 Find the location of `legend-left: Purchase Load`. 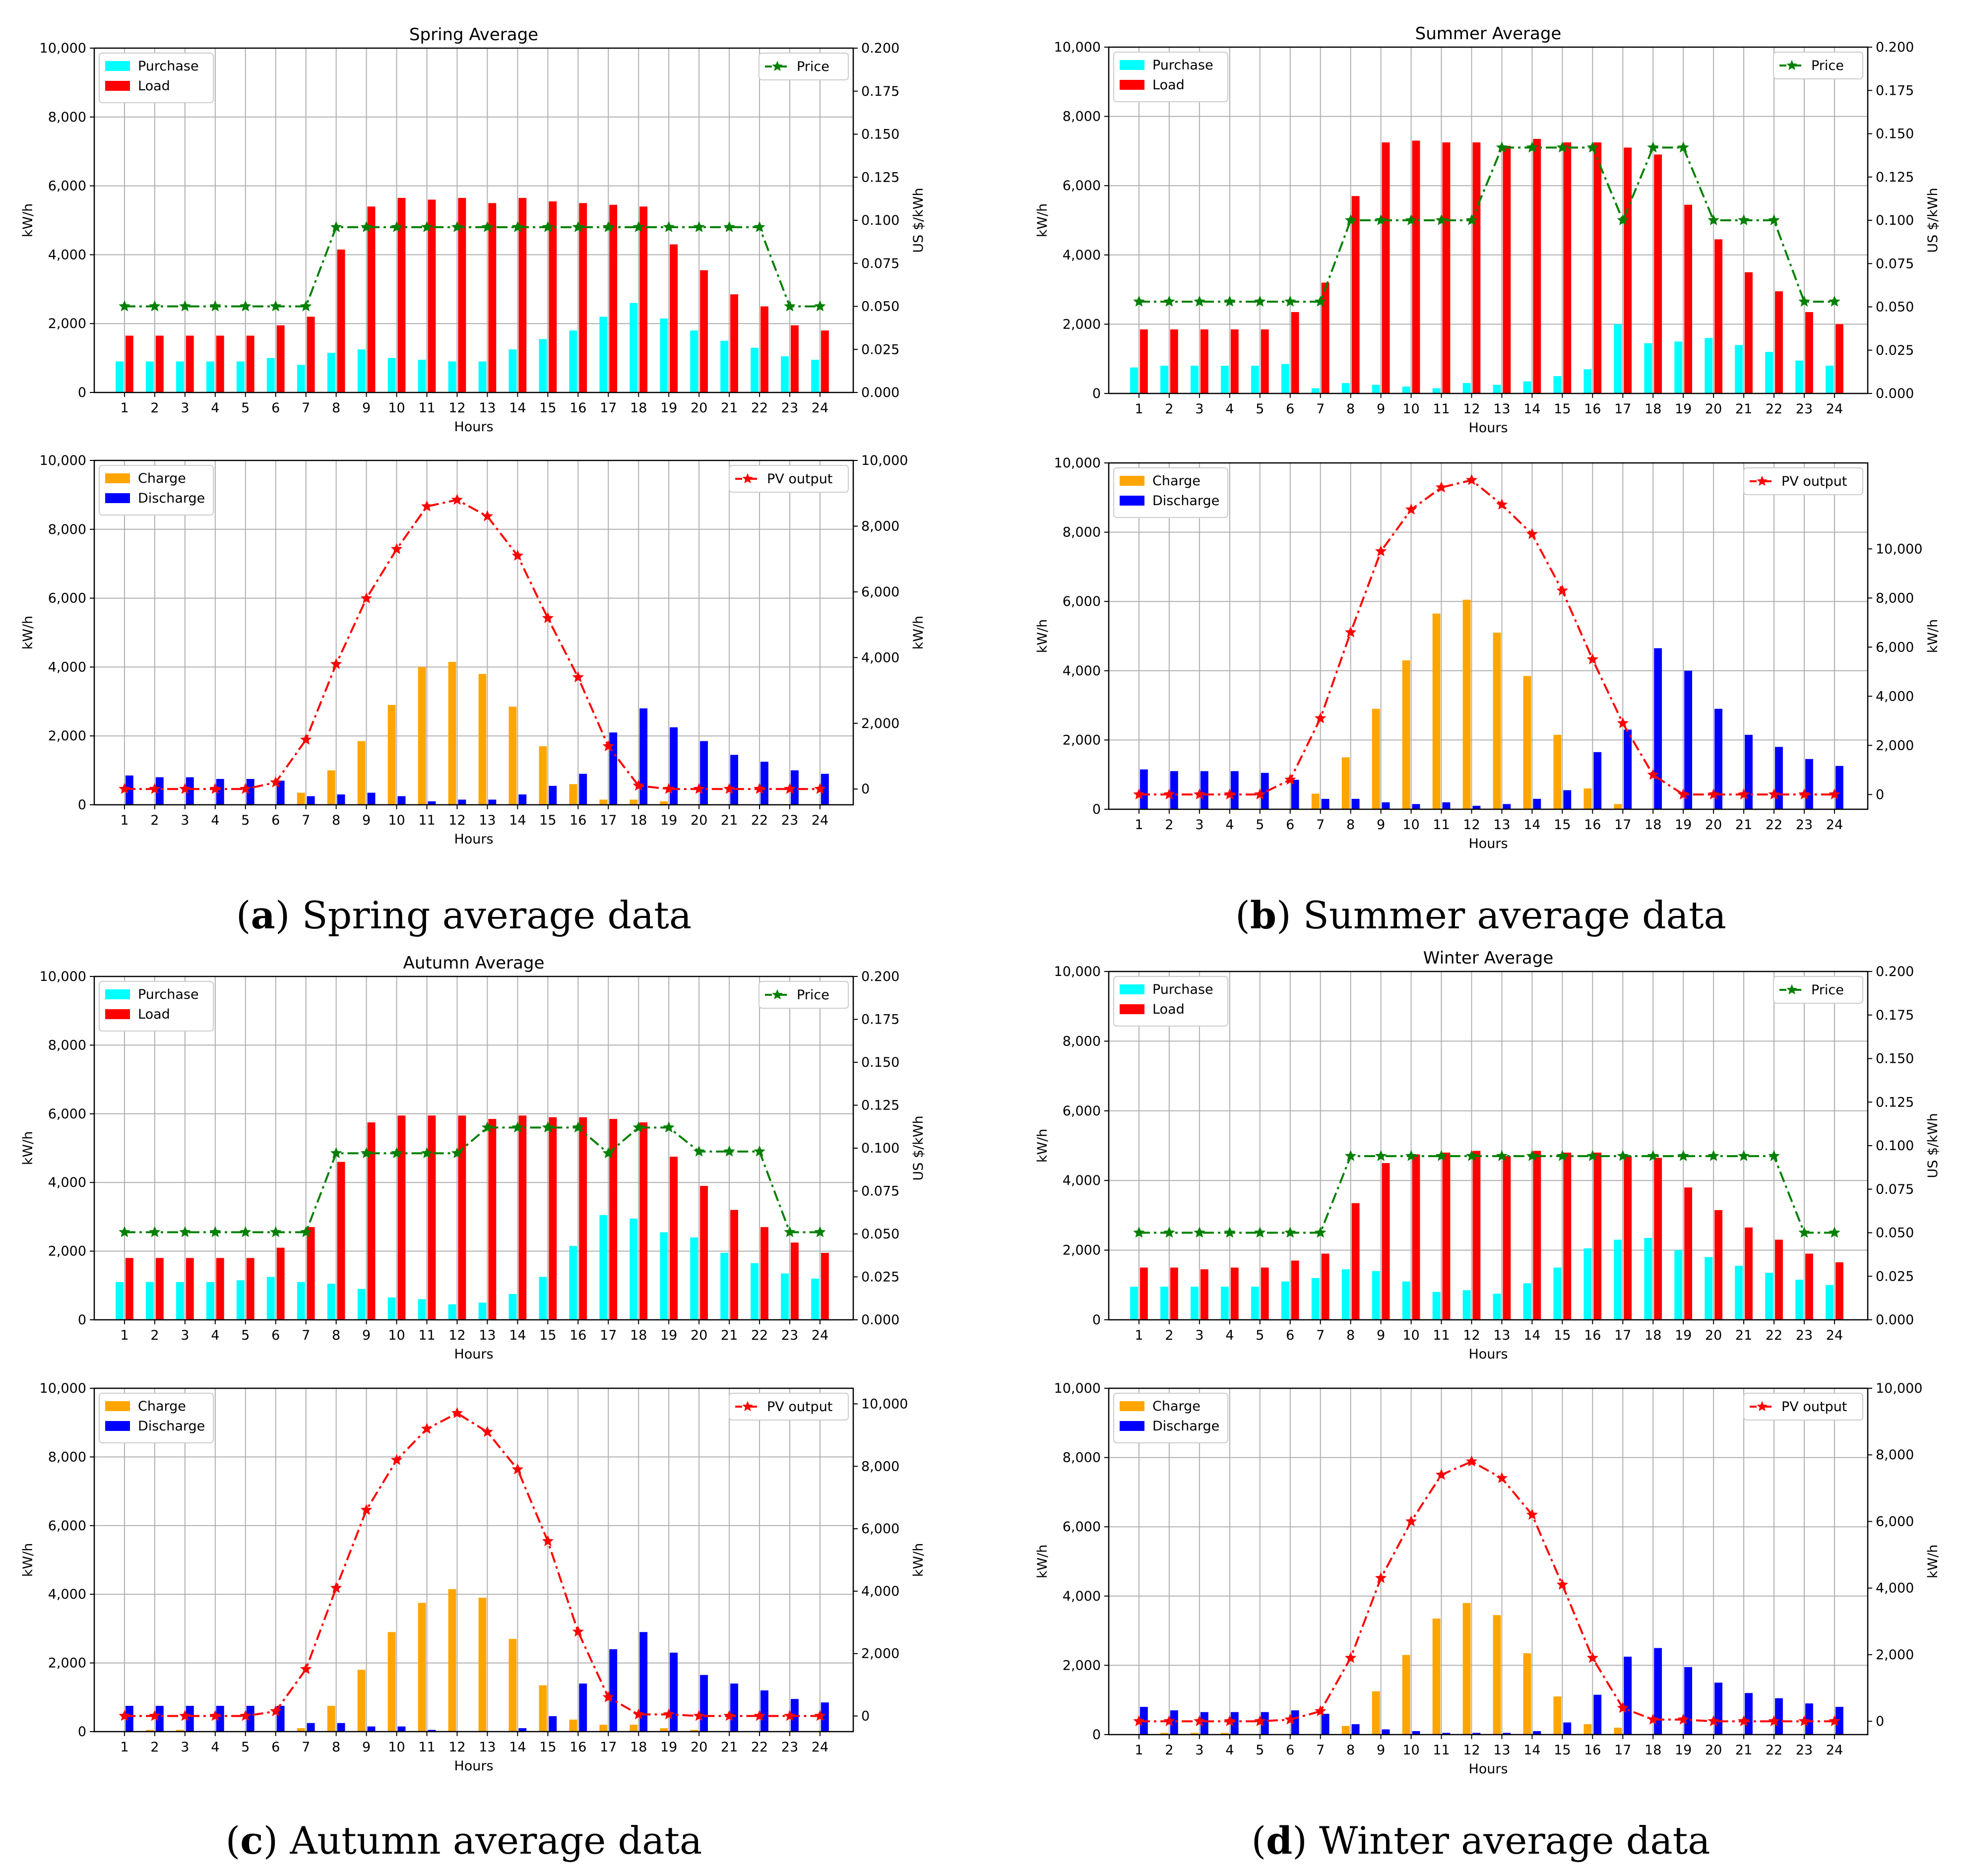

legend-left: Purchase Load is located at coordinates (1170, 77).